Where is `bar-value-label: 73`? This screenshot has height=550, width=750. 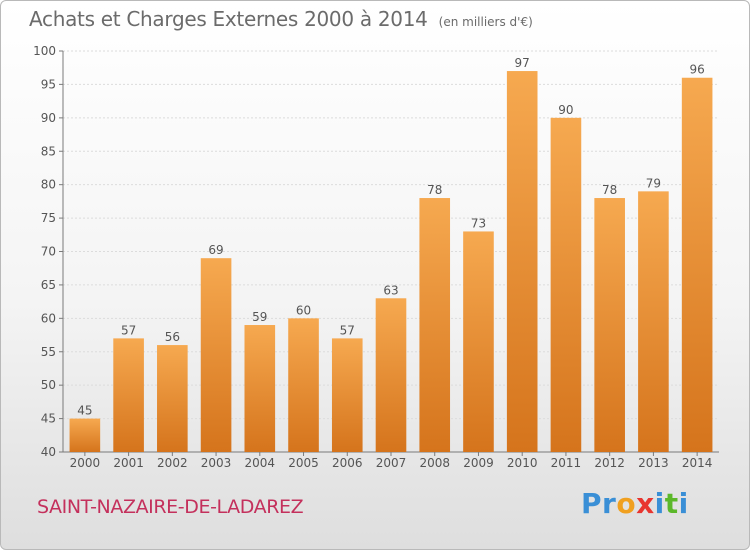 bar-value-label: 73 is located at coordinates (478, 223).